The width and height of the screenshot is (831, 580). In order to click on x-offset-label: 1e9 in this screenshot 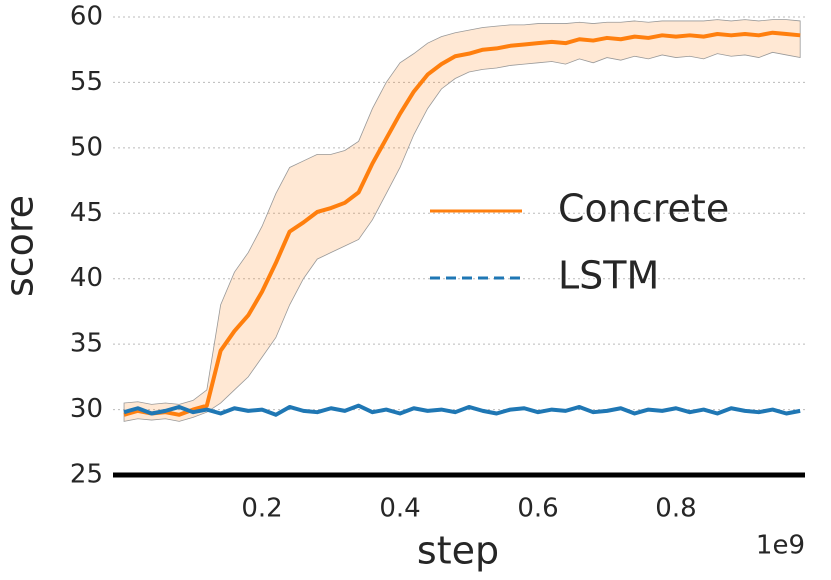, I will do `click(780, 546)`.